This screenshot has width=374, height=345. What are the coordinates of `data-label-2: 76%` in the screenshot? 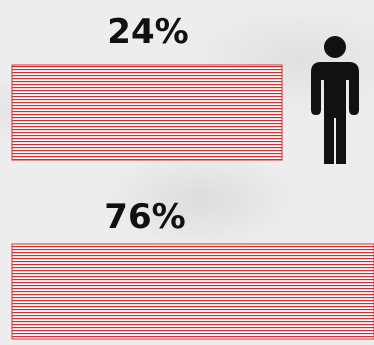 It's located at (144, 217).